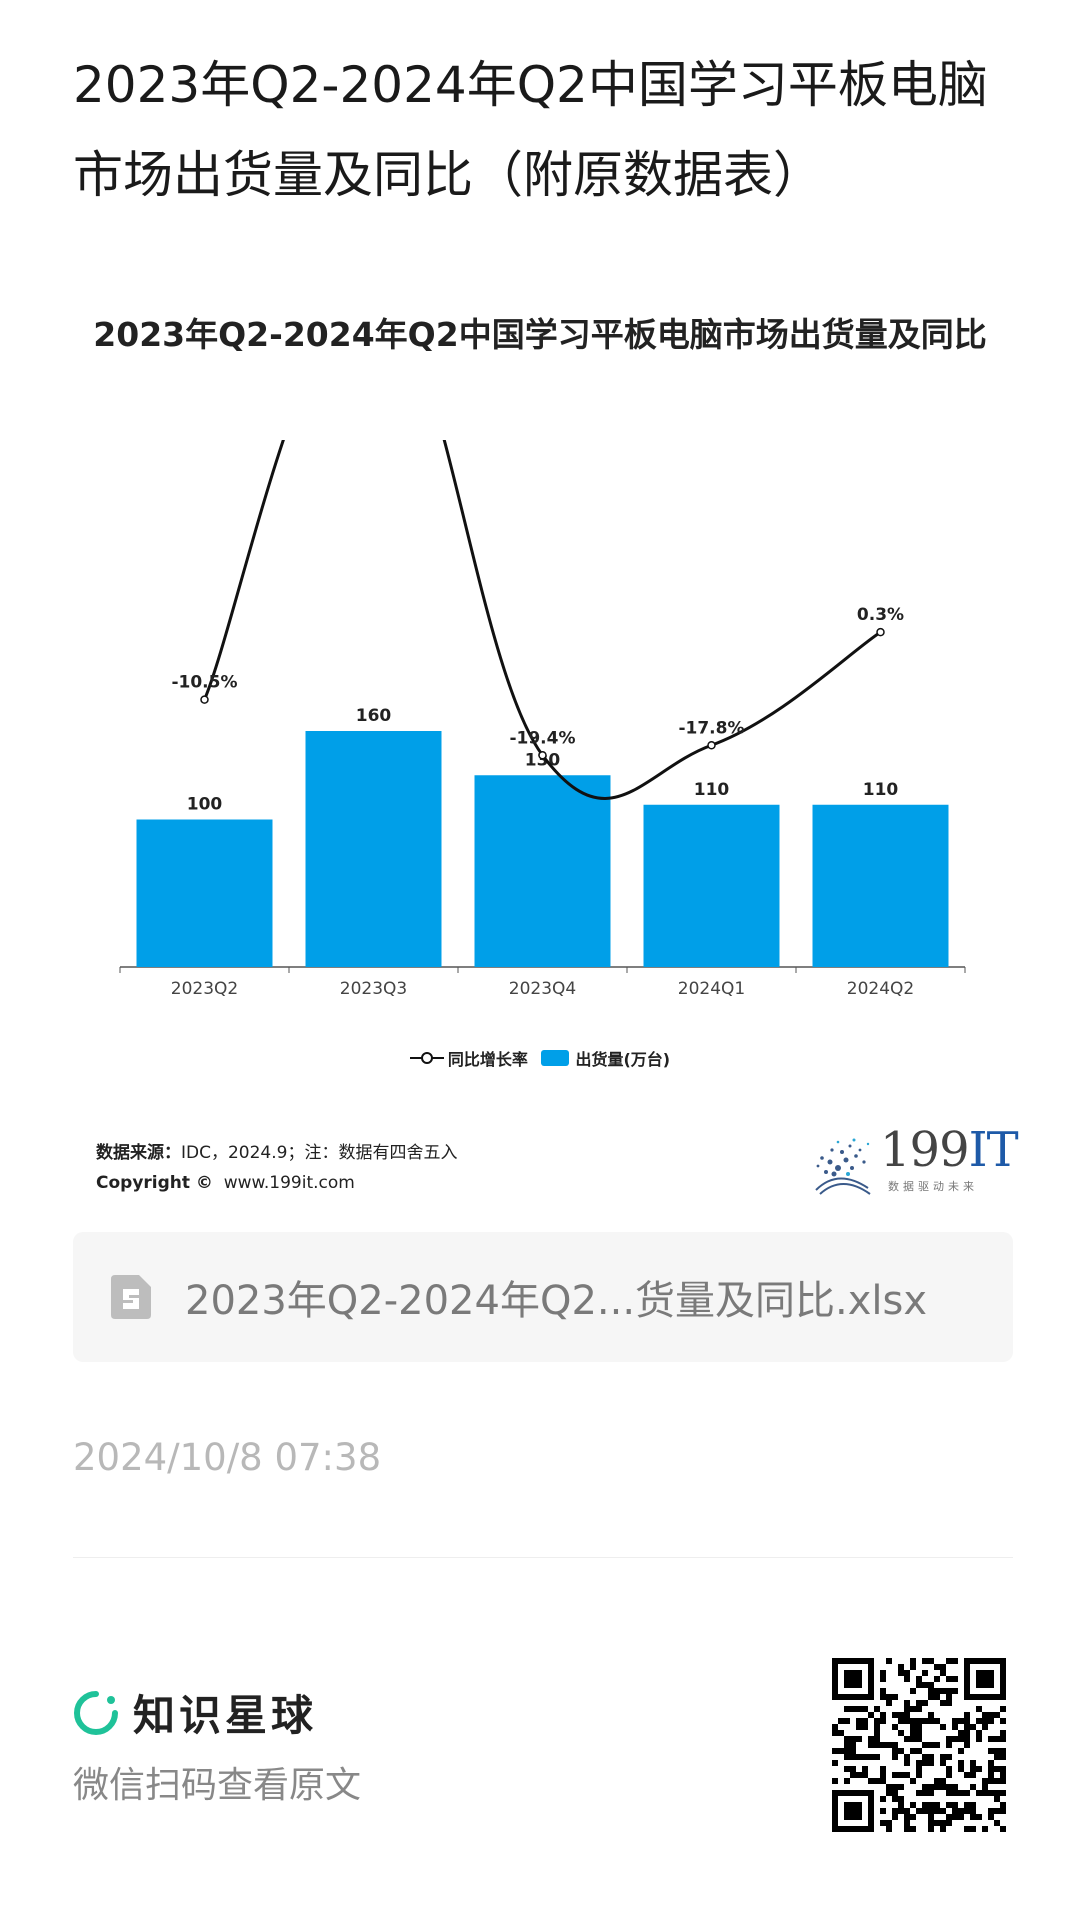  I want to click on bar-value-label: 100, so click(205, 805).